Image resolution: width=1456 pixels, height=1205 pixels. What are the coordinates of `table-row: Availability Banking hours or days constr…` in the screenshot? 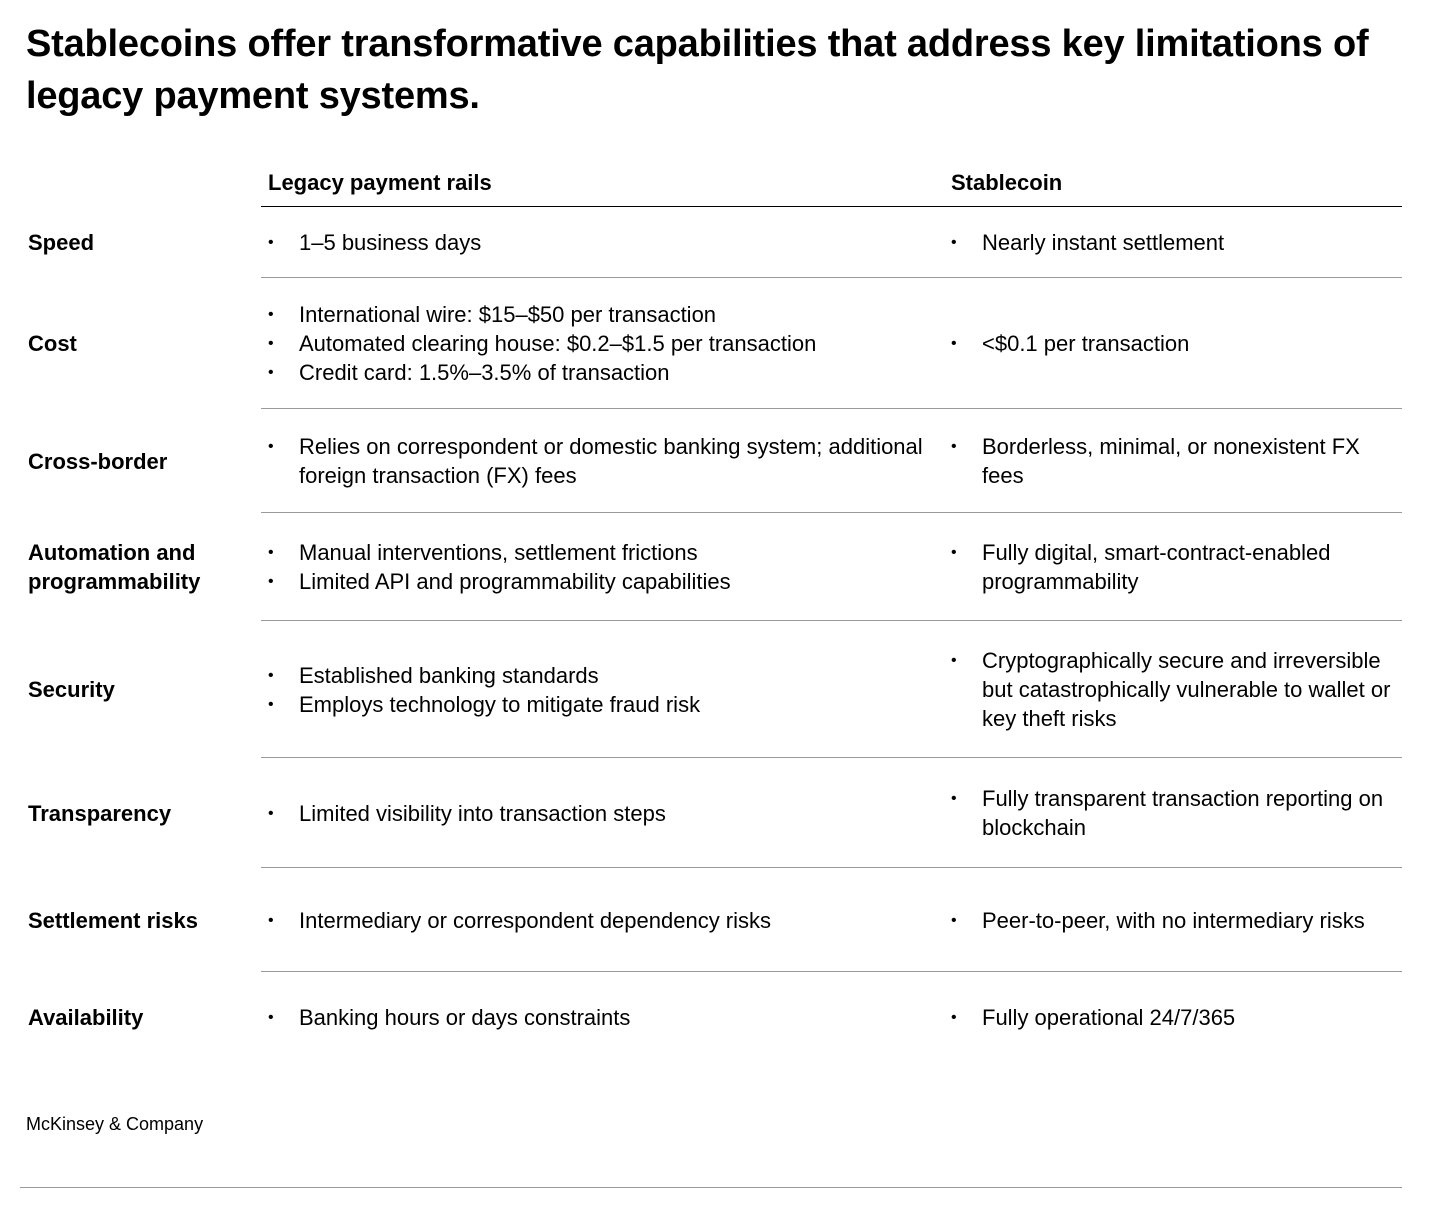 It's located at (728, 1017).